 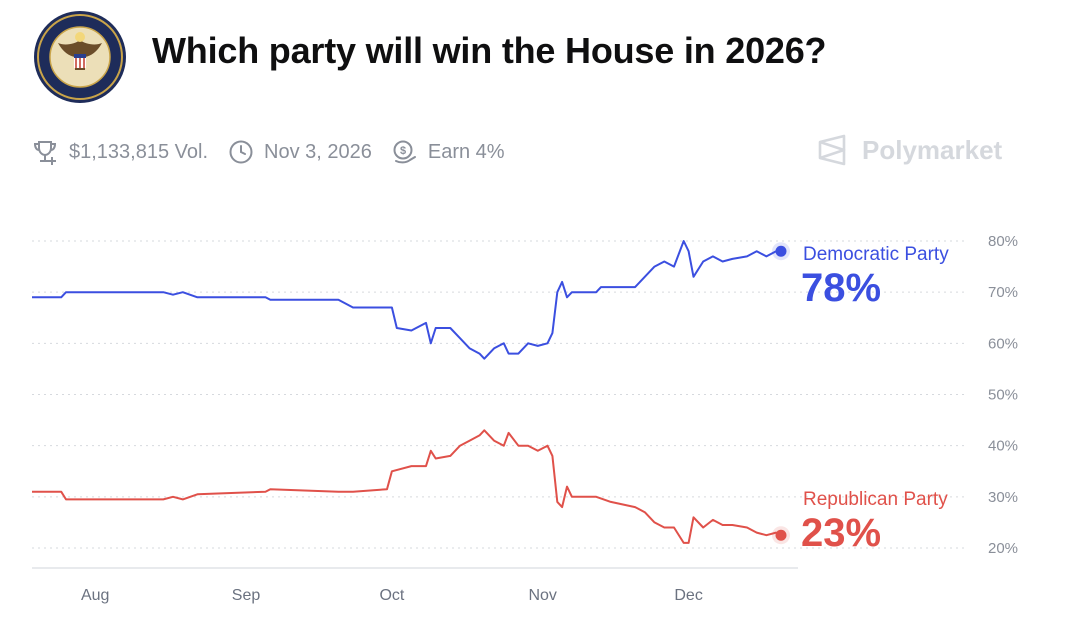 I want to click on house-seal-logo, so click(x=80, y=57).